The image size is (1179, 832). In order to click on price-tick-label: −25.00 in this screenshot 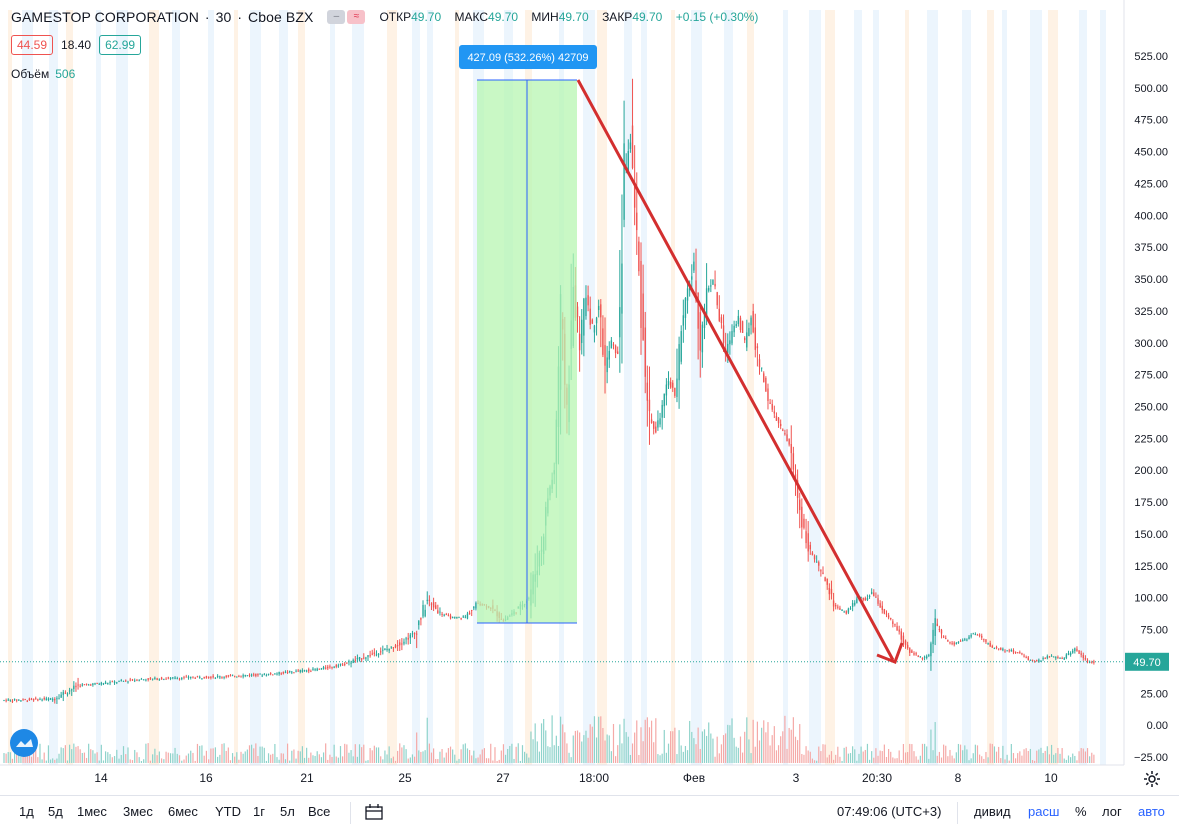, I will do `click(1151, 758)`.